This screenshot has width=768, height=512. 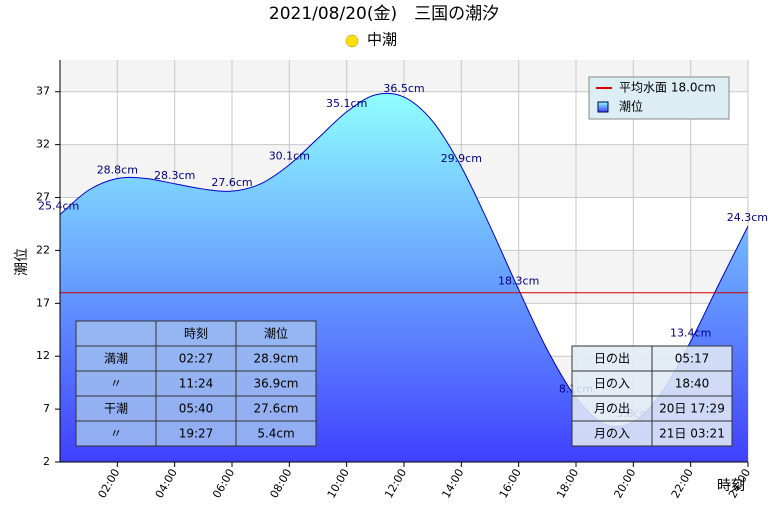 I want to click on table-text: 18:40, so click(x=692, y=384).